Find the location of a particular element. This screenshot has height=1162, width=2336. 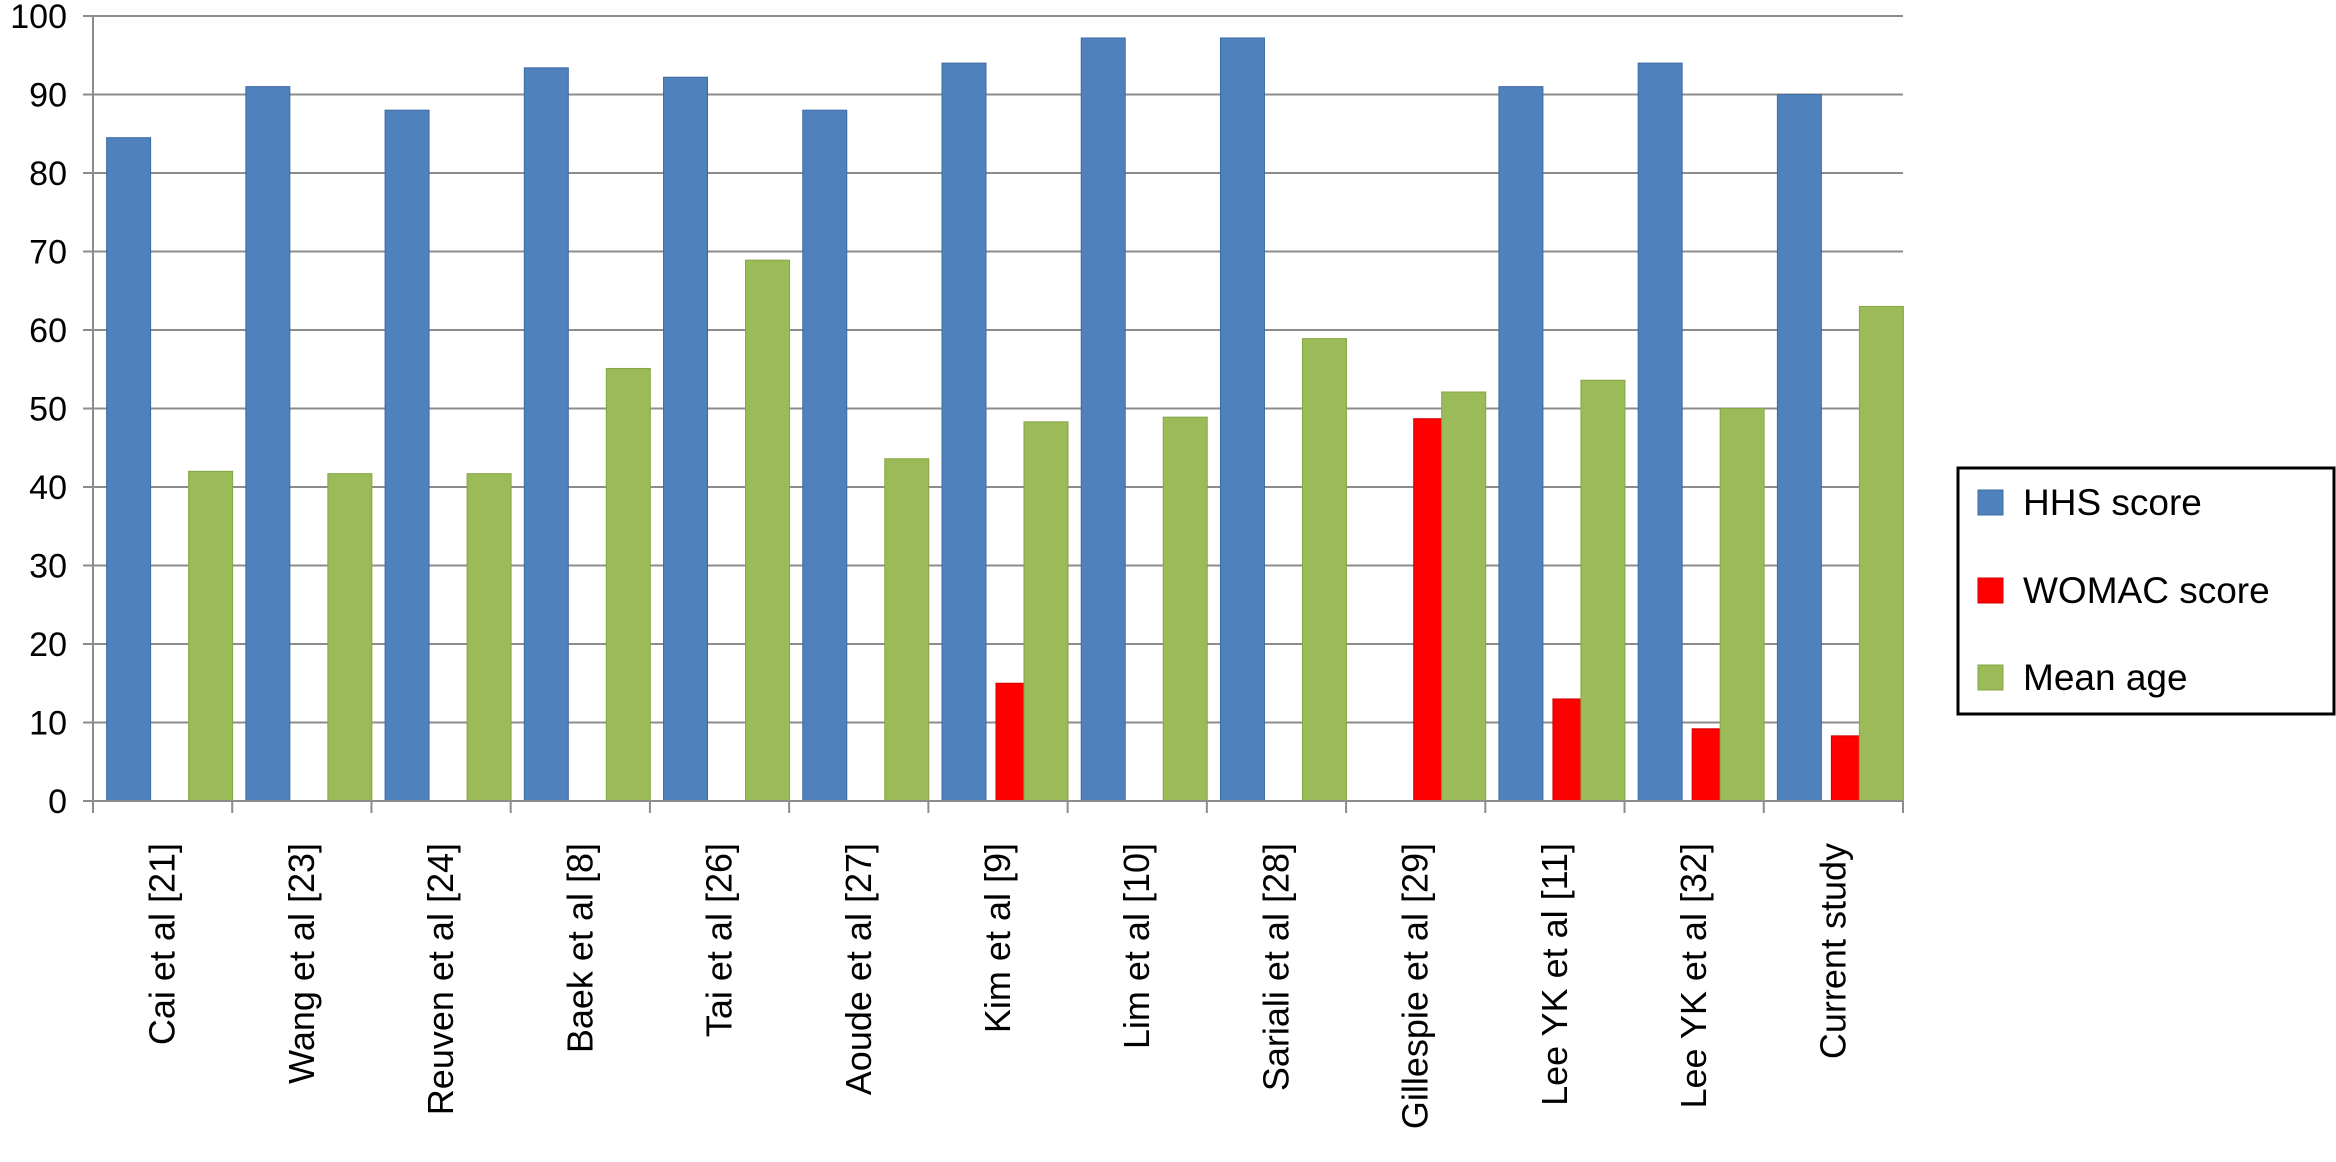

y-tick-label: 40 is located at coordinates (48, 488).